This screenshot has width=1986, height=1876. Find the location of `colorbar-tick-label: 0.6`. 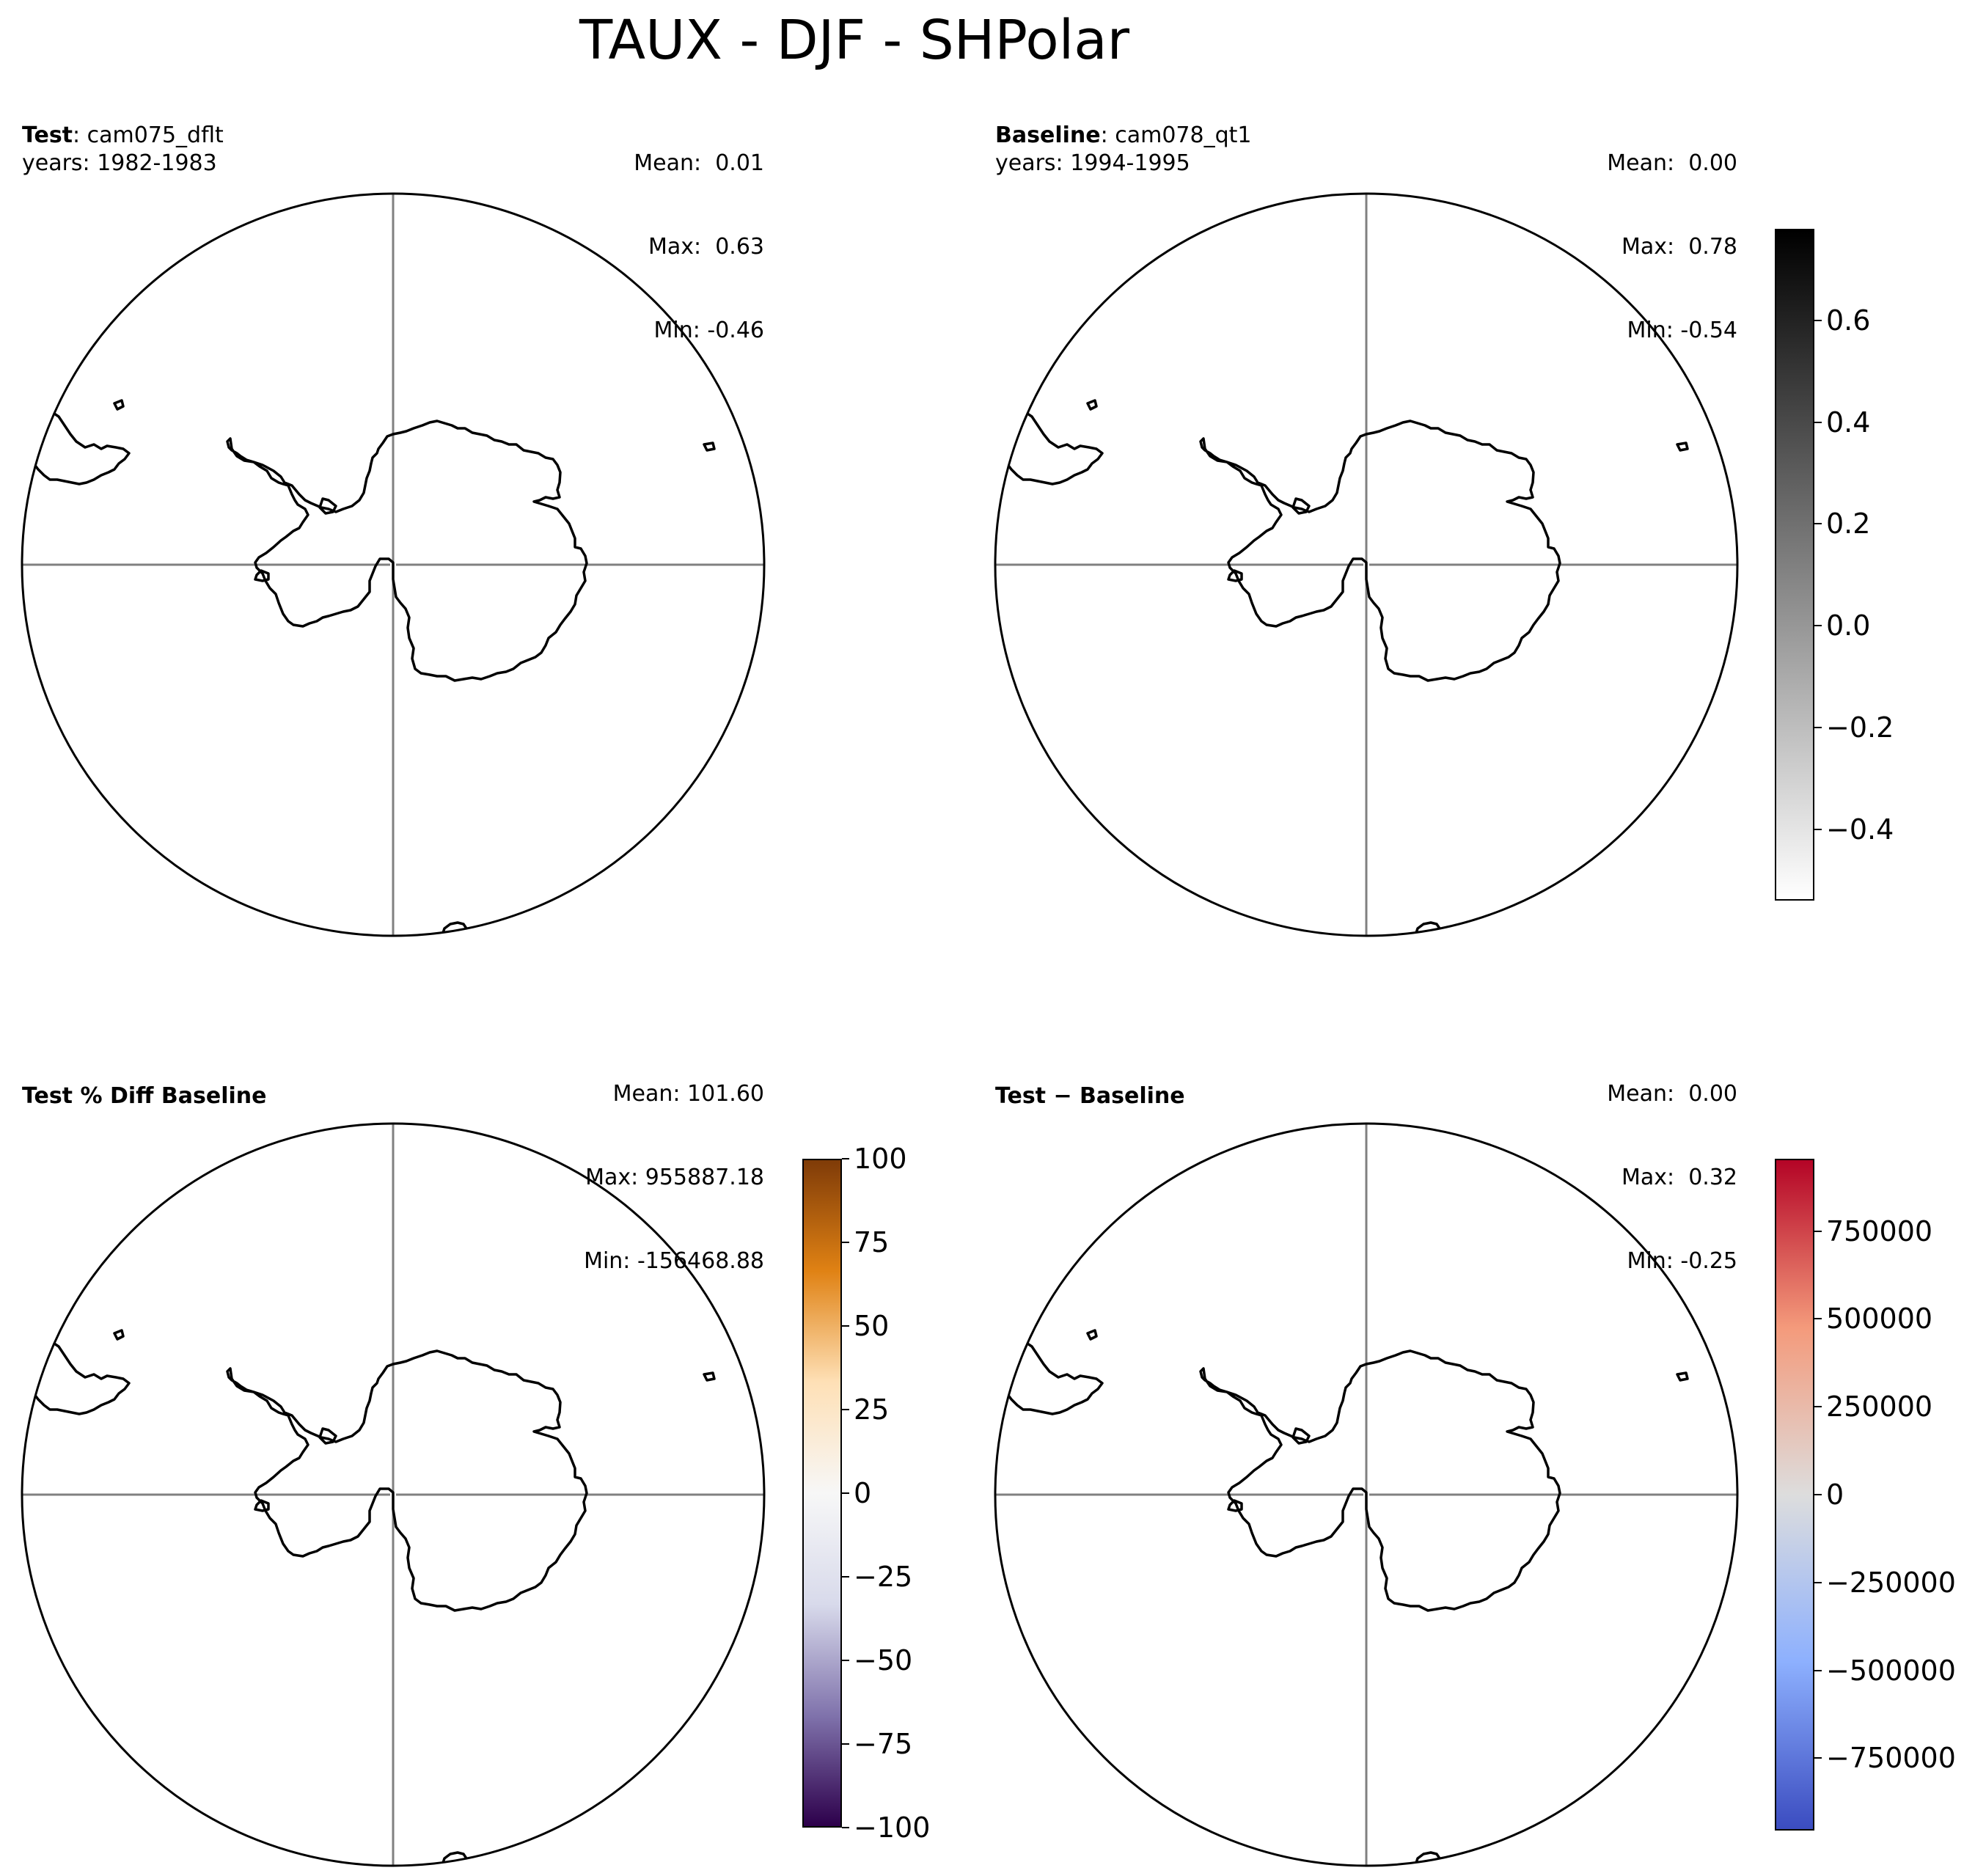

colorbar-tick-label: 0.6 is located at coordinates (1848, 320).